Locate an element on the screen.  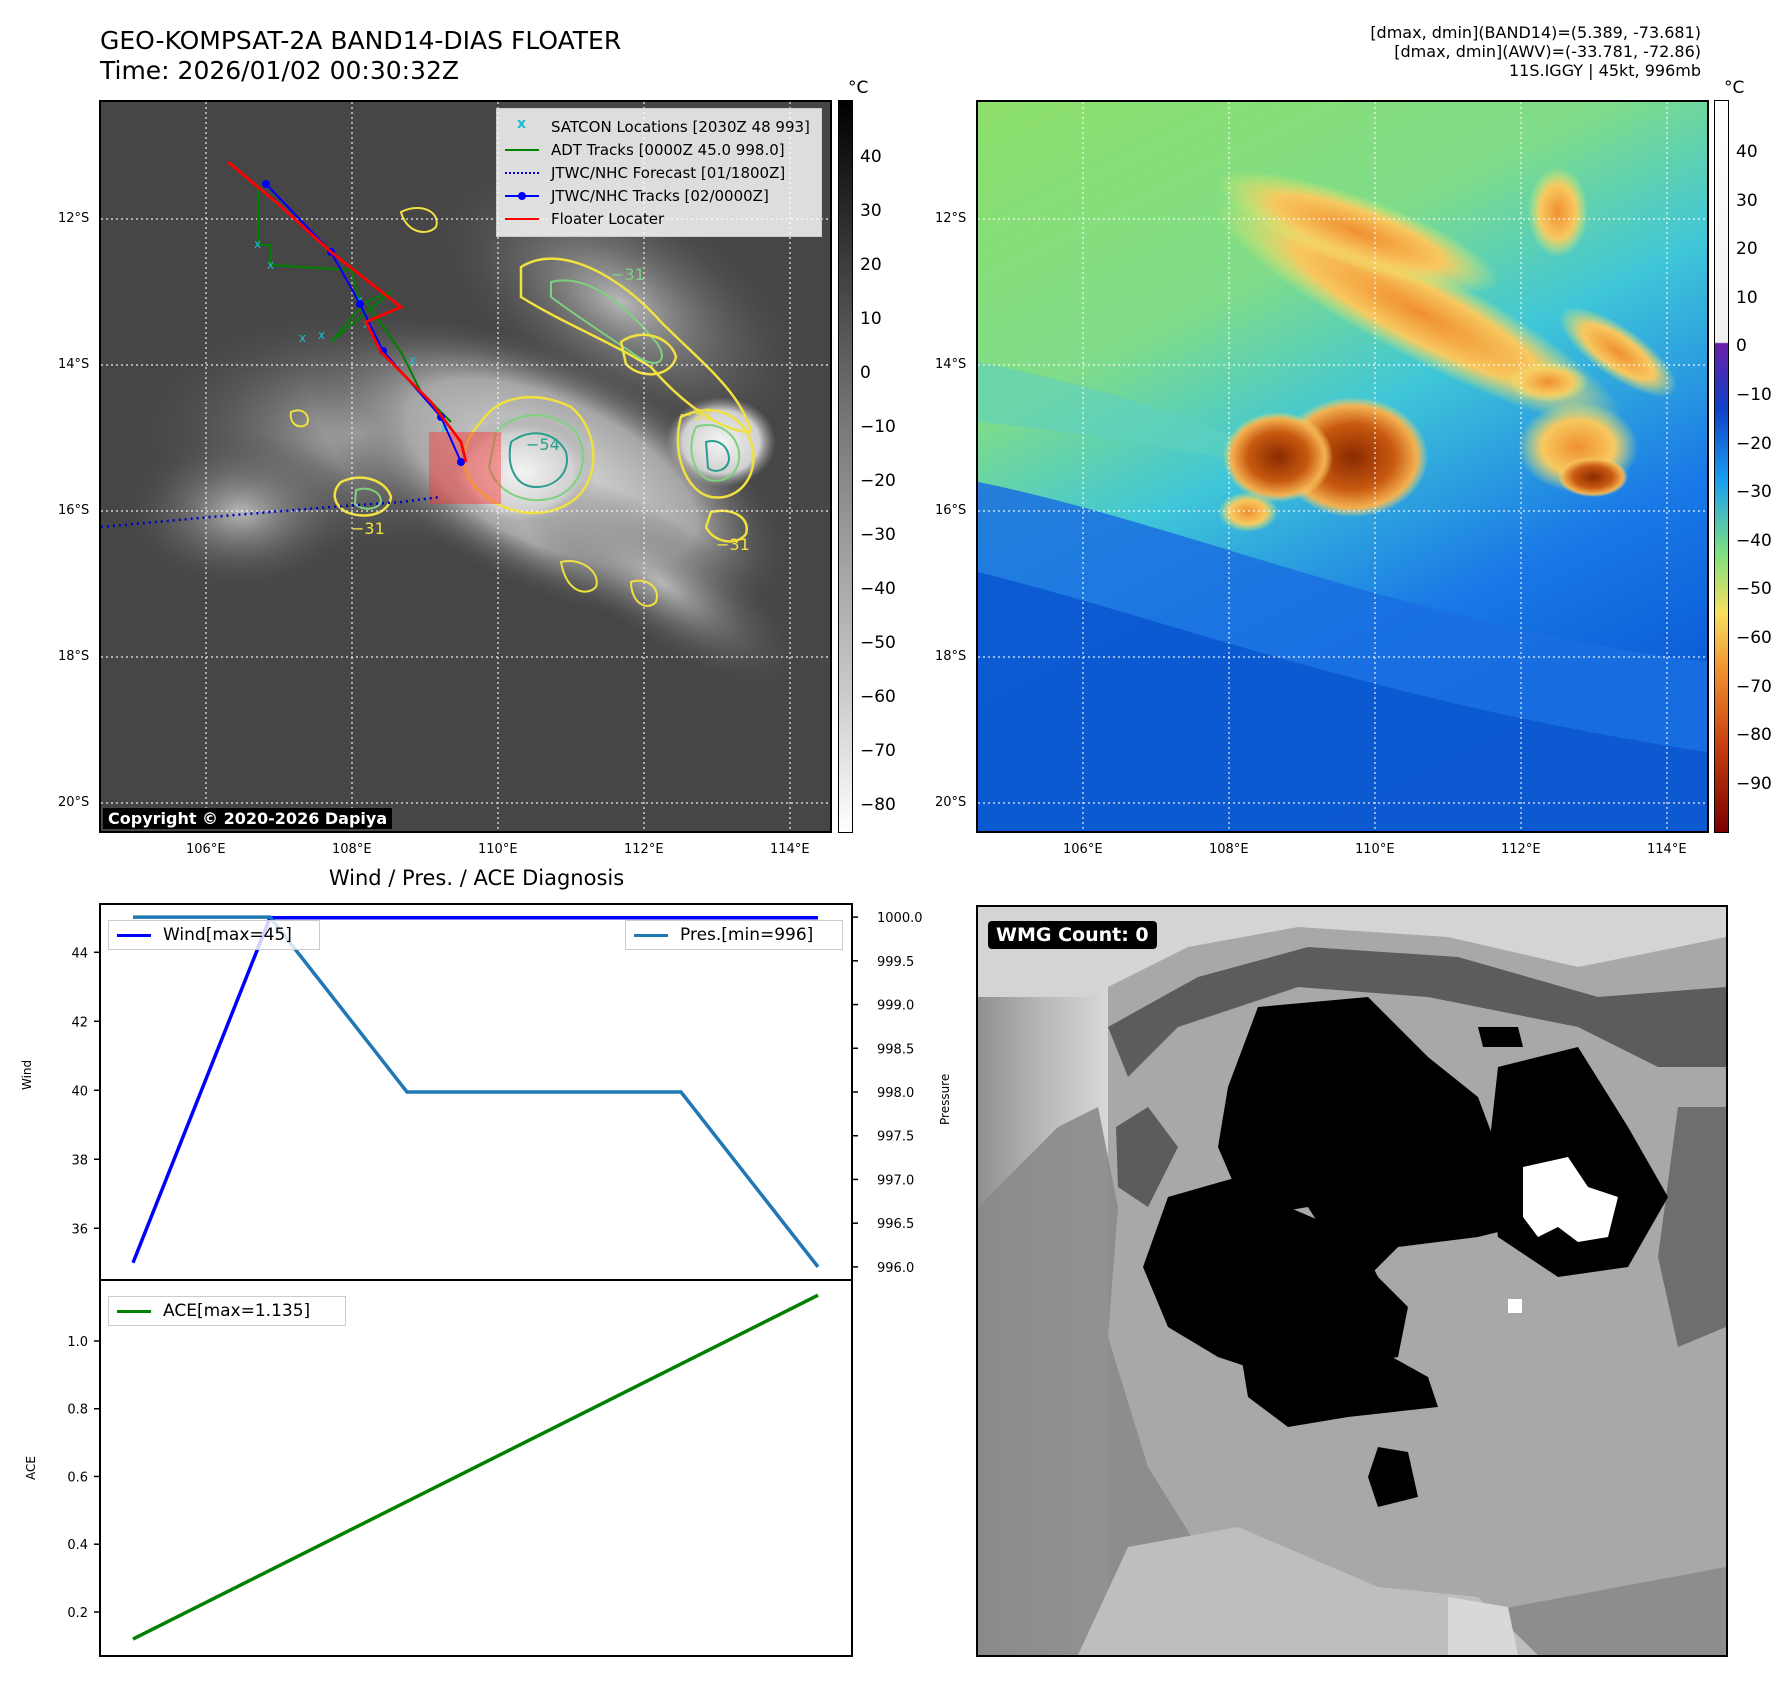
ir-colorbar-tick: −30 is located at coordinates (878, 535).